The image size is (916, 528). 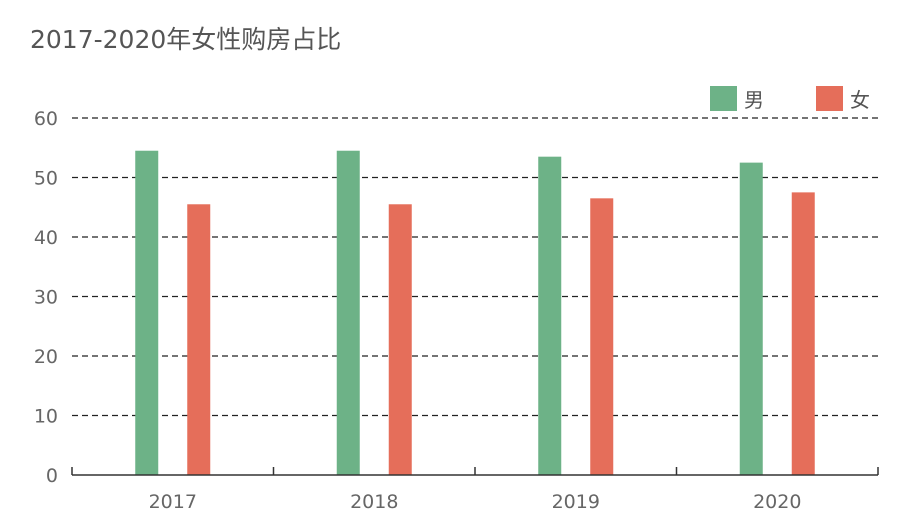 I want to click on bar-2019-男, so click(x=550, y=316).